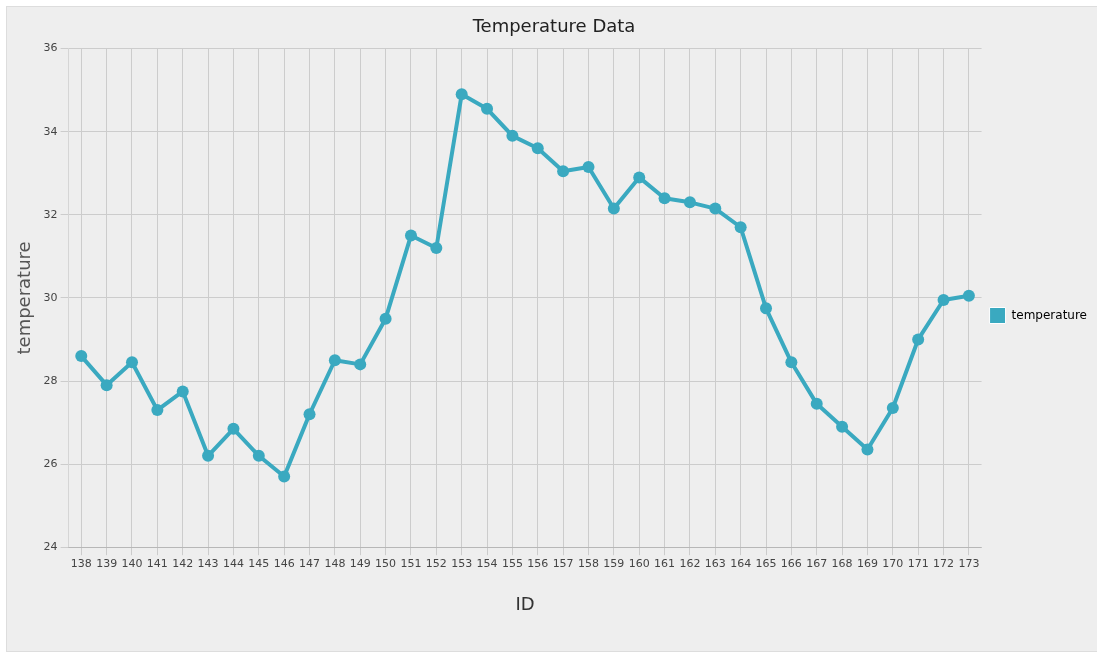 Image resolution: width=1097 pixels, height=652 pixels. I want to click on x-tick-label: 166, so click(791, 563).